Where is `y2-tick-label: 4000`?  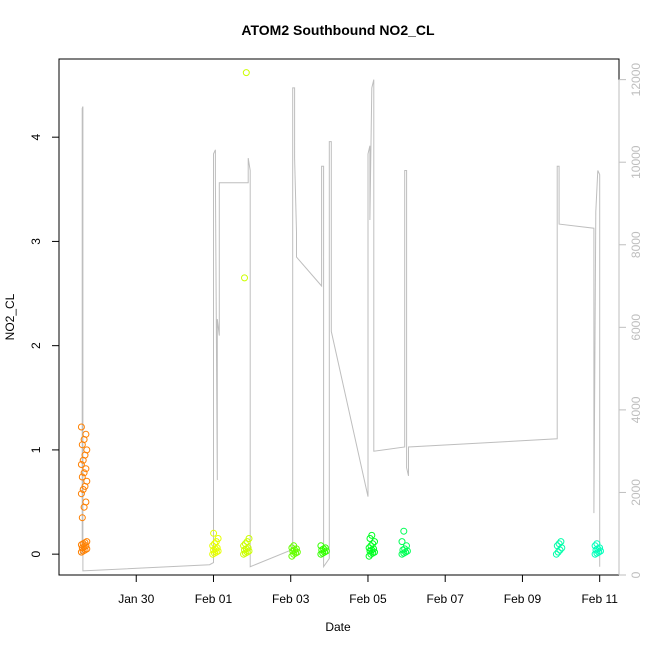 y2-tick-label: 4000 is located at coordinates (636, 409).